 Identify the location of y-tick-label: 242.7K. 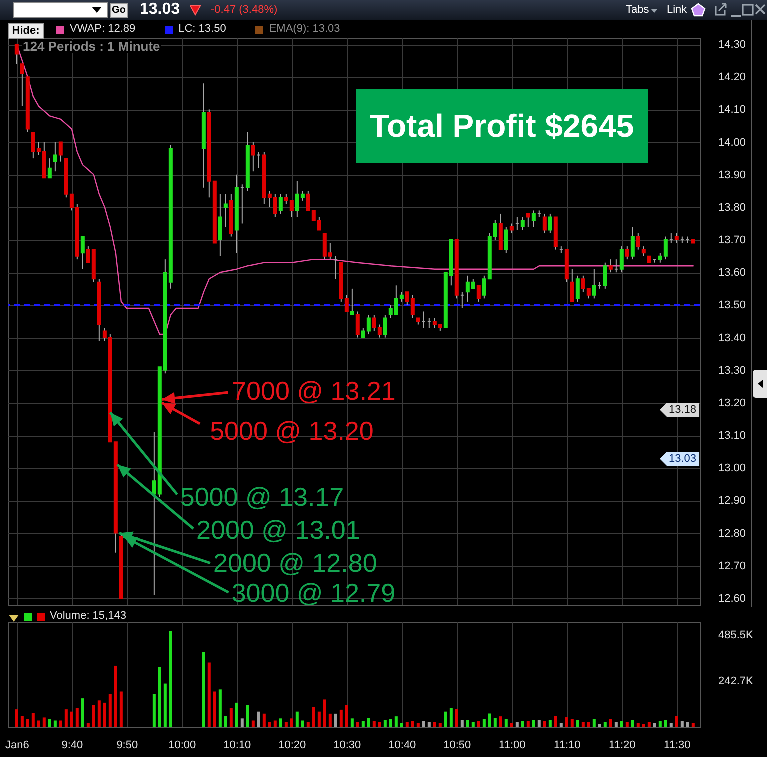
(736, 682).